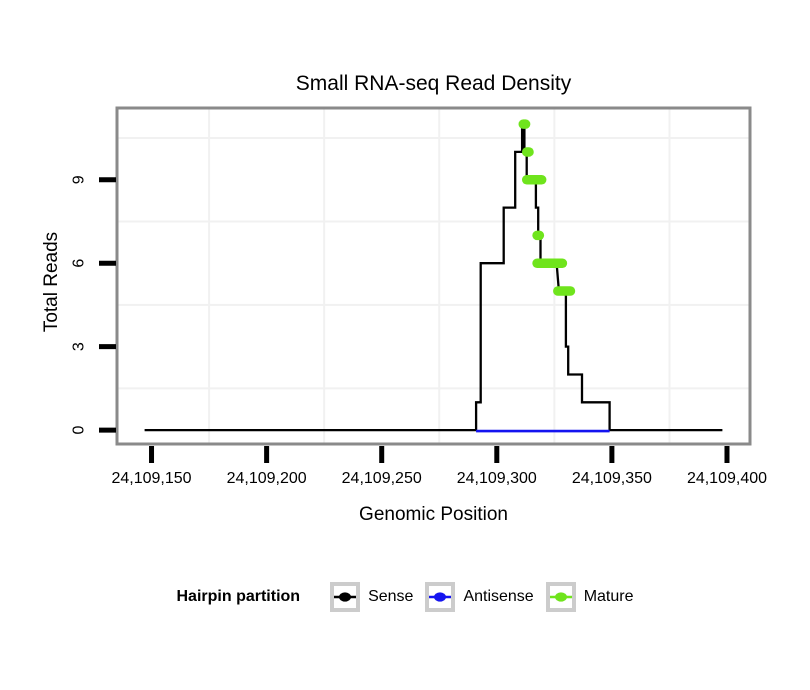  What do you see at coordinates (79, 346) in the screenshot?
I see `y-axis-tick-label: 3` at bounding box center [79, 346].